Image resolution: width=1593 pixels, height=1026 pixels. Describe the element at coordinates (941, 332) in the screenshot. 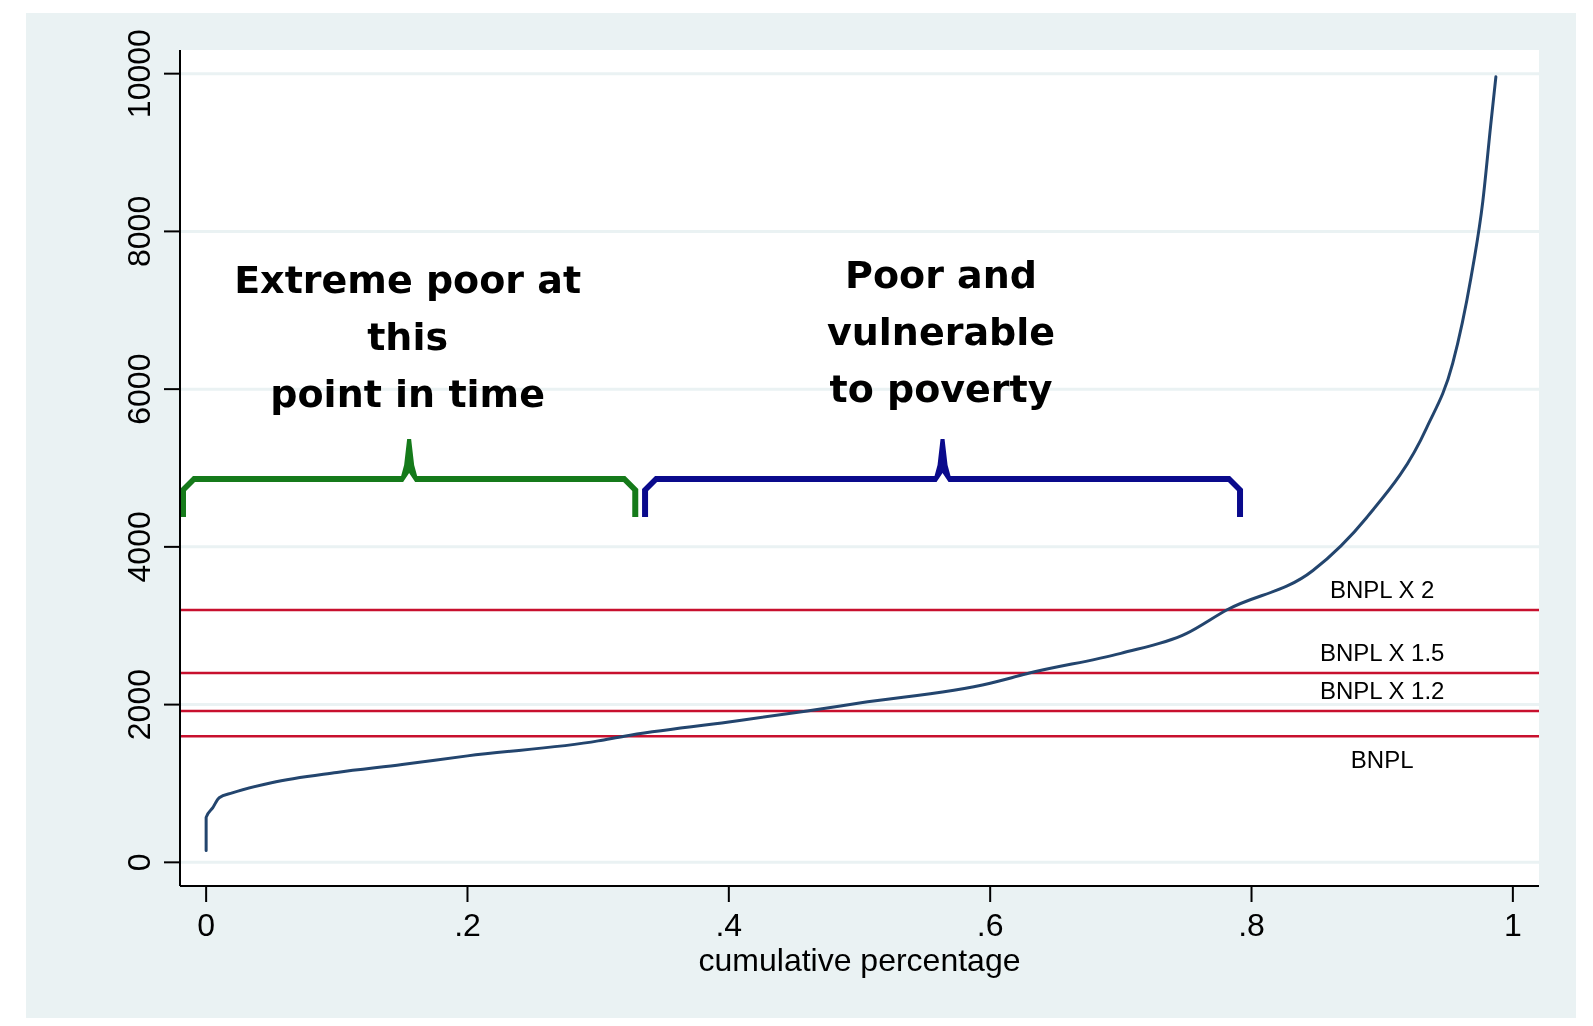

I see `annotation: Poor and vulnerable to poverty` at that location.